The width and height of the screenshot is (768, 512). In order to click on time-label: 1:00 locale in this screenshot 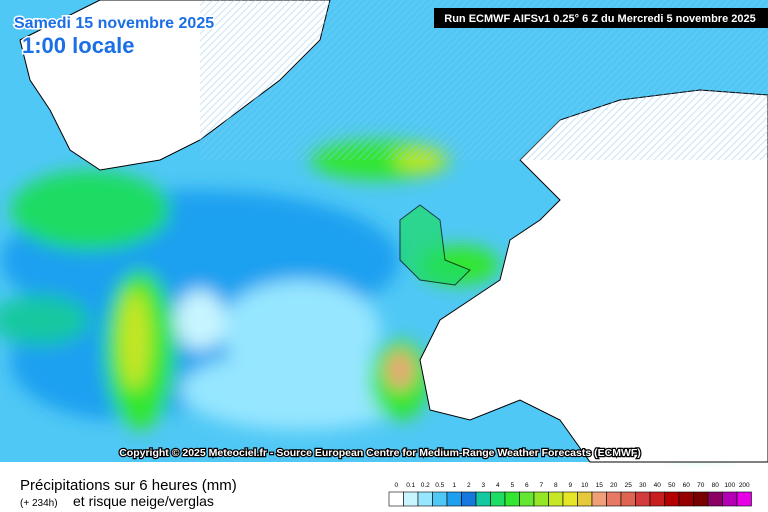, I will do `click(78, 45)`.